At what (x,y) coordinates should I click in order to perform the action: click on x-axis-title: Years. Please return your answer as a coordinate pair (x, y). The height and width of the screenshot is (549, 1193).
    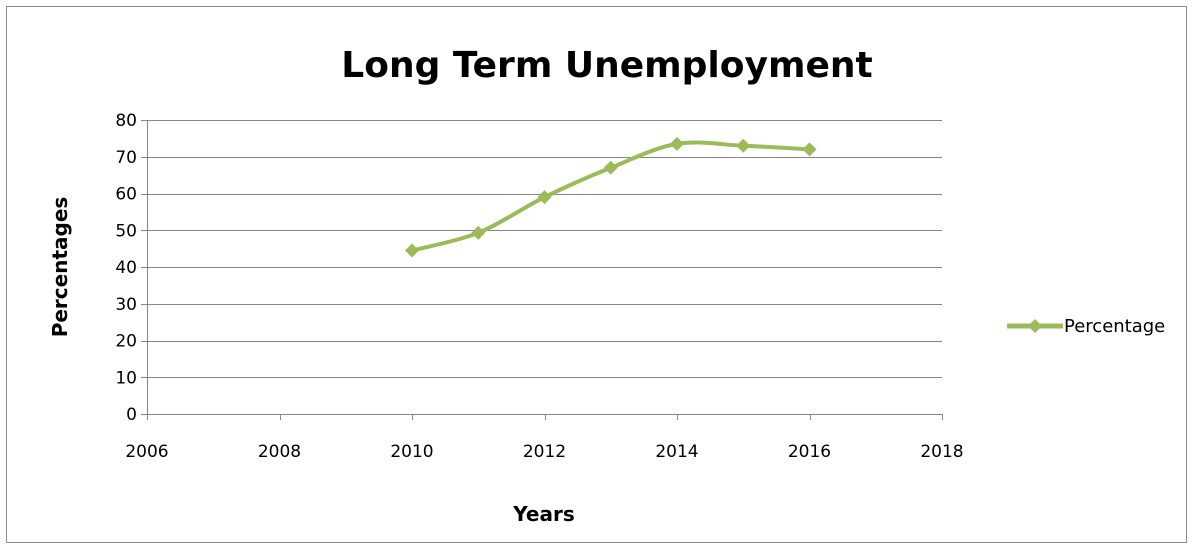
    Looking at the image, I should click on (543, 514).